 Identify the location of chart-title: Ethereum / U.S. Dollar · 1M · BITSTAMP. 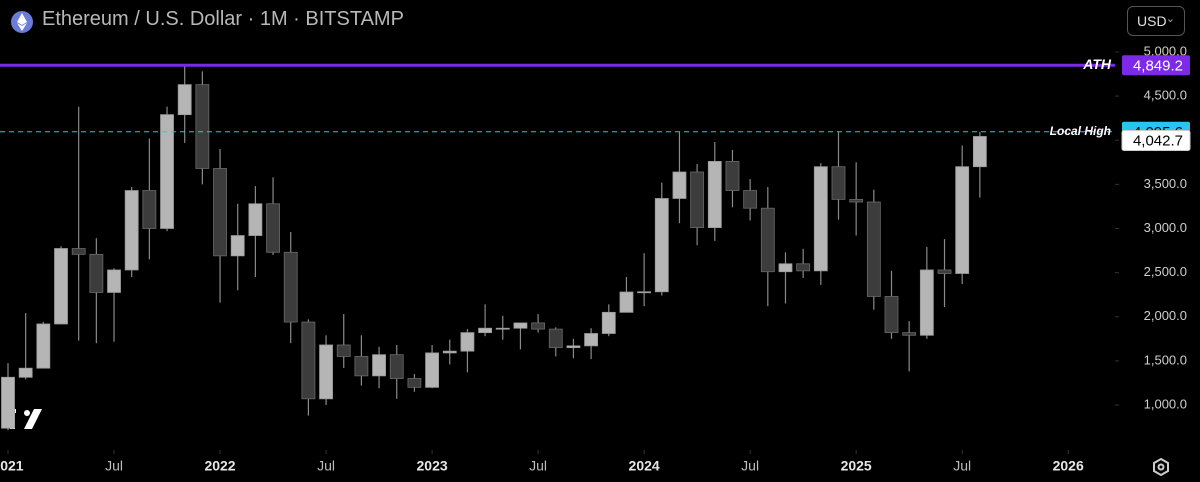
(223, 19).